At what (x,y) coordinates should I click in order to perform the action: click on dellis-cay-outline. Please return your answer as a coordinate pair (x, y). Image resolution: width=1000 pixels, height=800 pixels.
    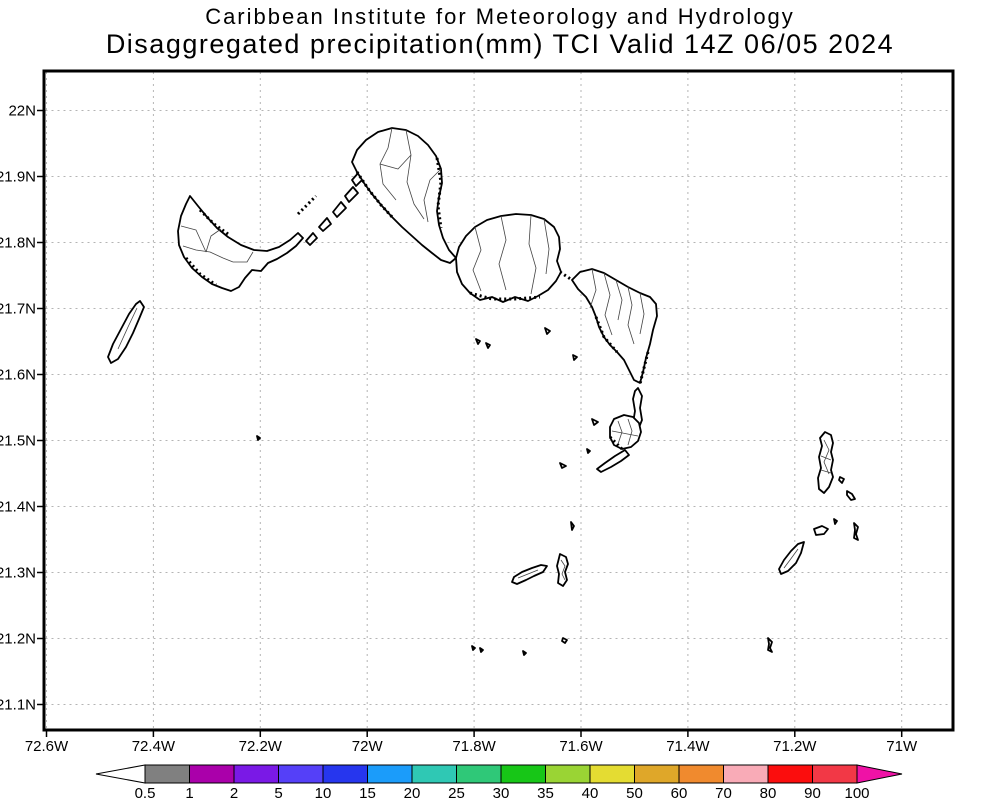
    Looking at the image, I should click on (351, 194).